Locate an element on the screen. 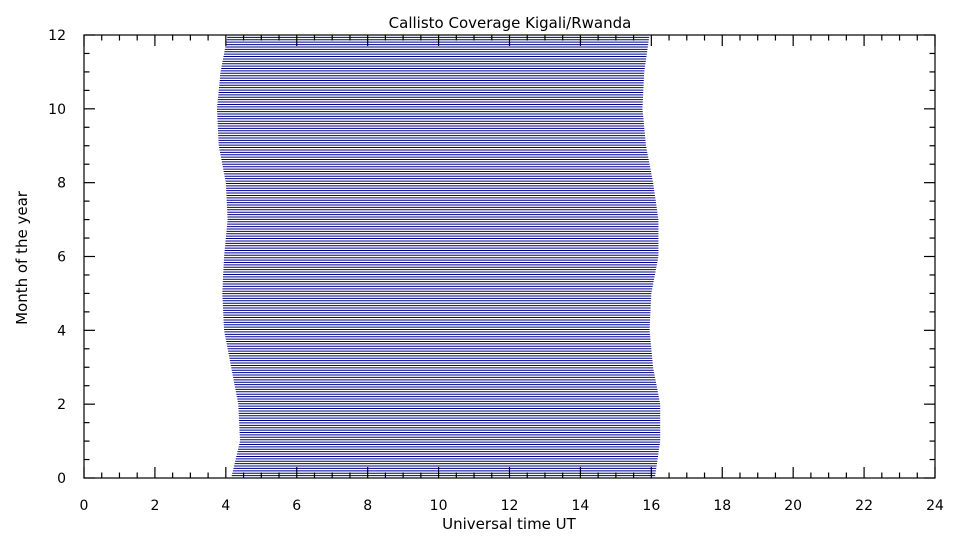  y-axis-label: Month of the year is located at coordinates (22, 257).